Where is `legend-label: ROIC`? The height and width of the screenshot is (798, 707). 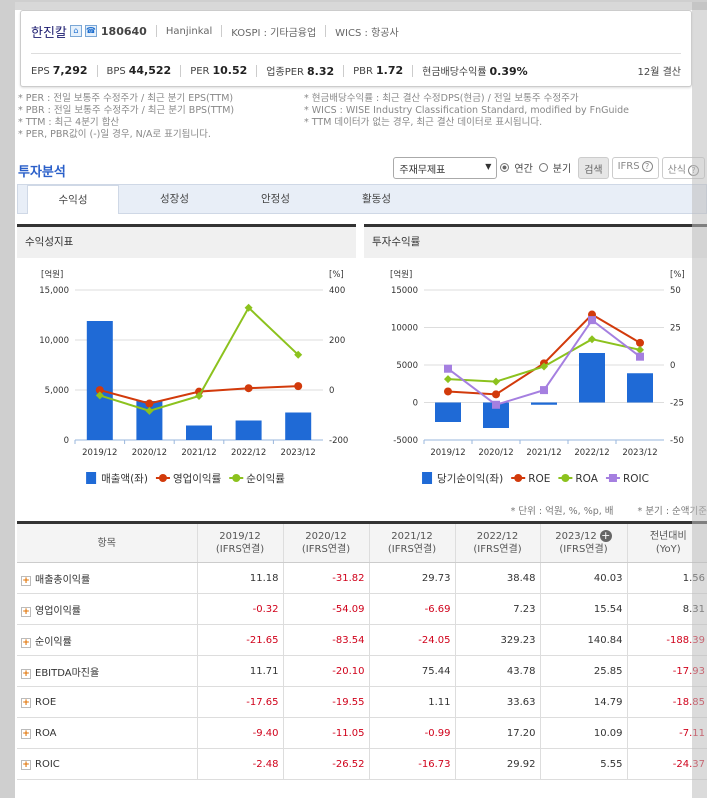 legend-label: ROIC is located at coordinates (636, 479).